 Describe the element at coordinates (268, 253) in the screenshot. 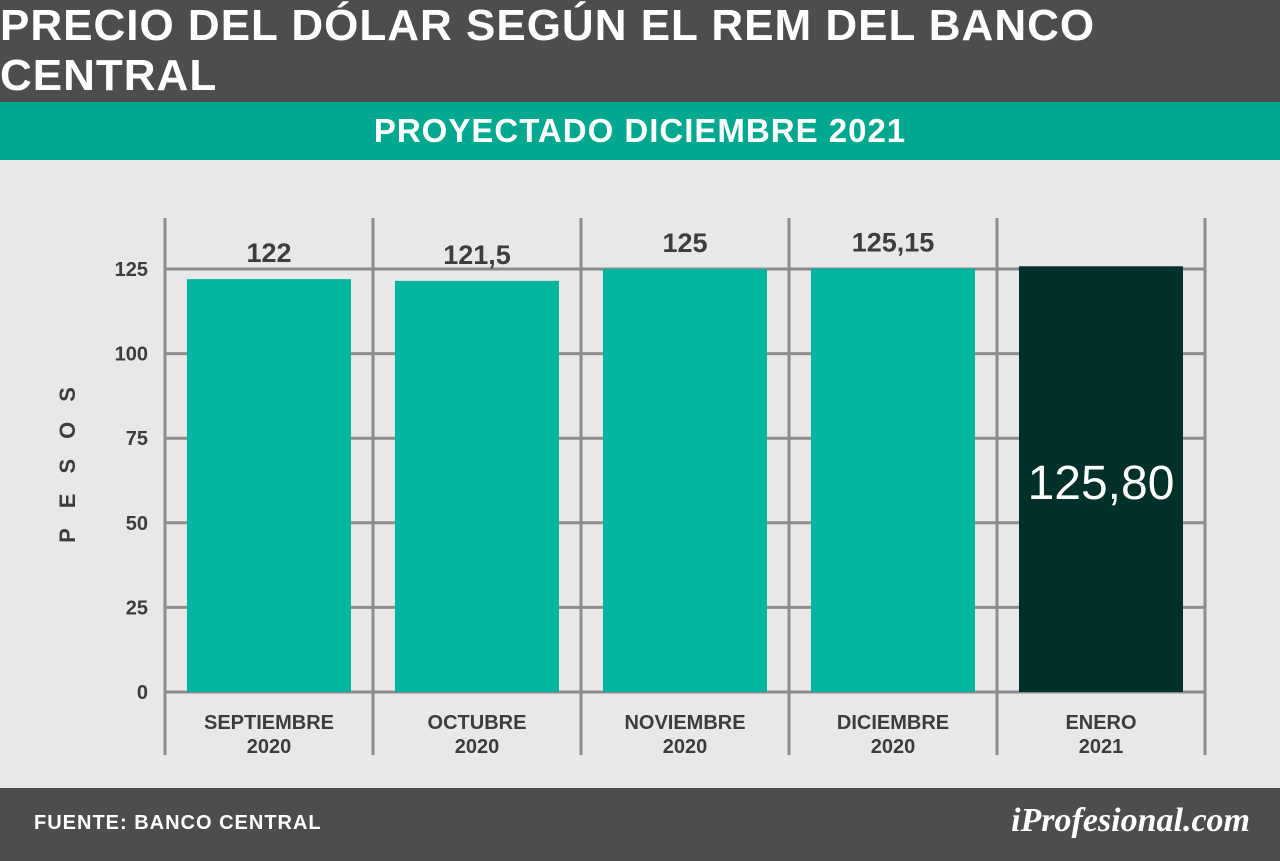

I see `data-label: 122` at that location.